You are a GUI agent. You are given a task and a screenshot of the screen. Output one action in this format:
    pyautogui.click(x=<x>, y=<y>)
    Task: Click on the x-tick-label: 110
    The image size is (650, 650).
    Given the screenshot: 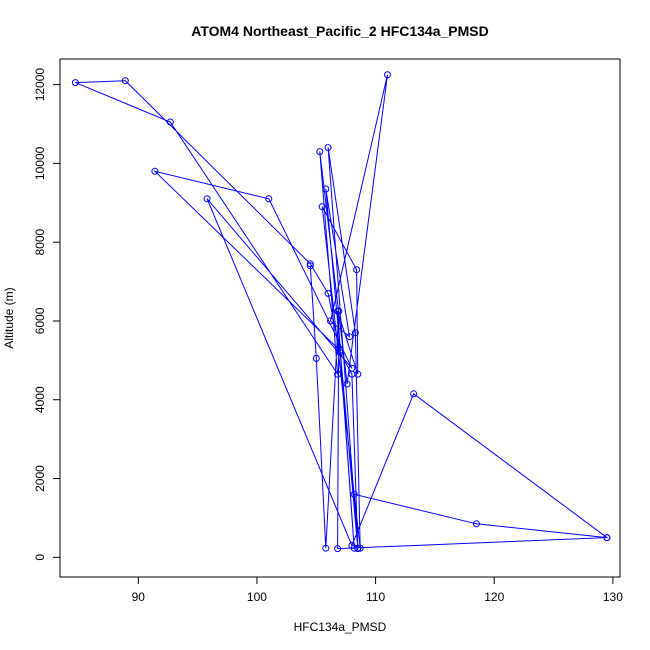 What is the action you would take?
    pyautogui.click(x=375, y=597)
    